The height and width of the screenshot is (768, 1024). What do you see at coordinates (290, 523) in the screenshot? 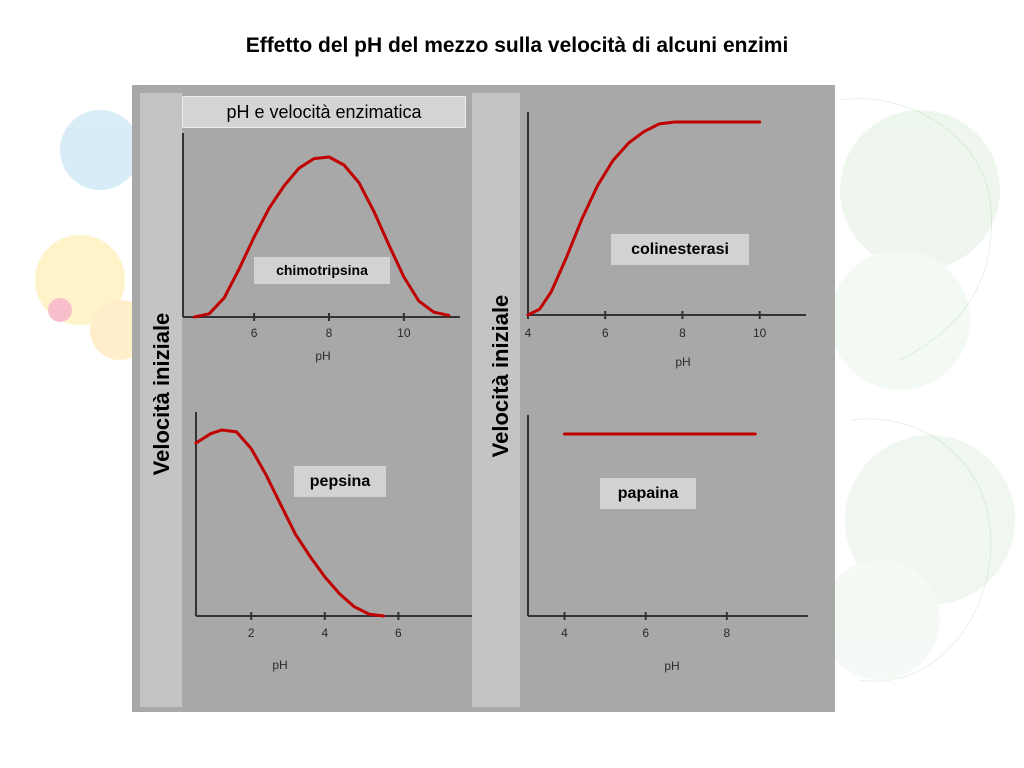
I see `pepsina-curve` at bounding box center [290, 523].